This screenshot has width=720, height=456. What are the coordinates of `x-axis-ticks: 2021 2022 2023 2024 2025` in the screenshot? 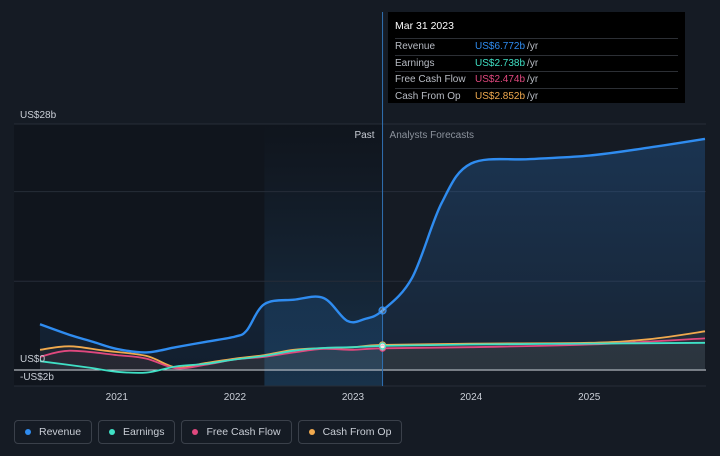 It's located at (353, 397).